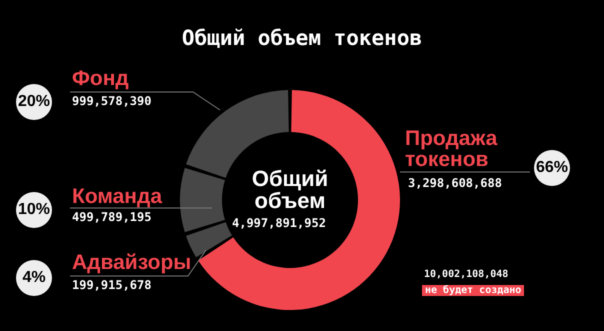  I want to click on chart-title: Общий объем токенов, so click(302, 38).